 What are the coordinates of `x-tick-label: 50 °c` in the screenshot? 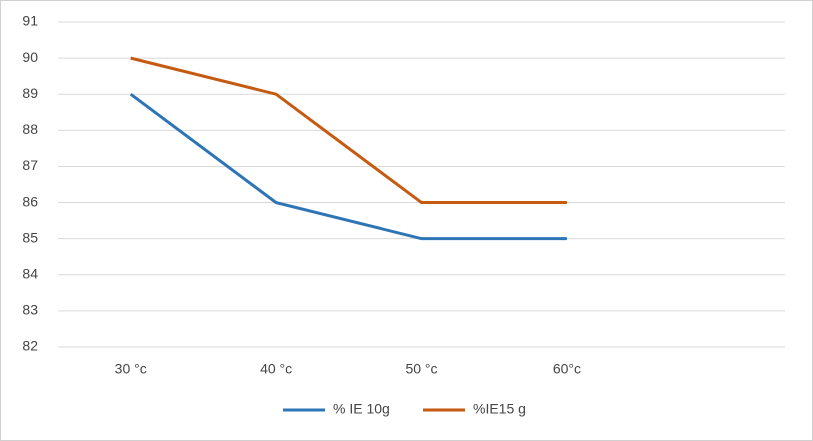 It's located at (421, 369).